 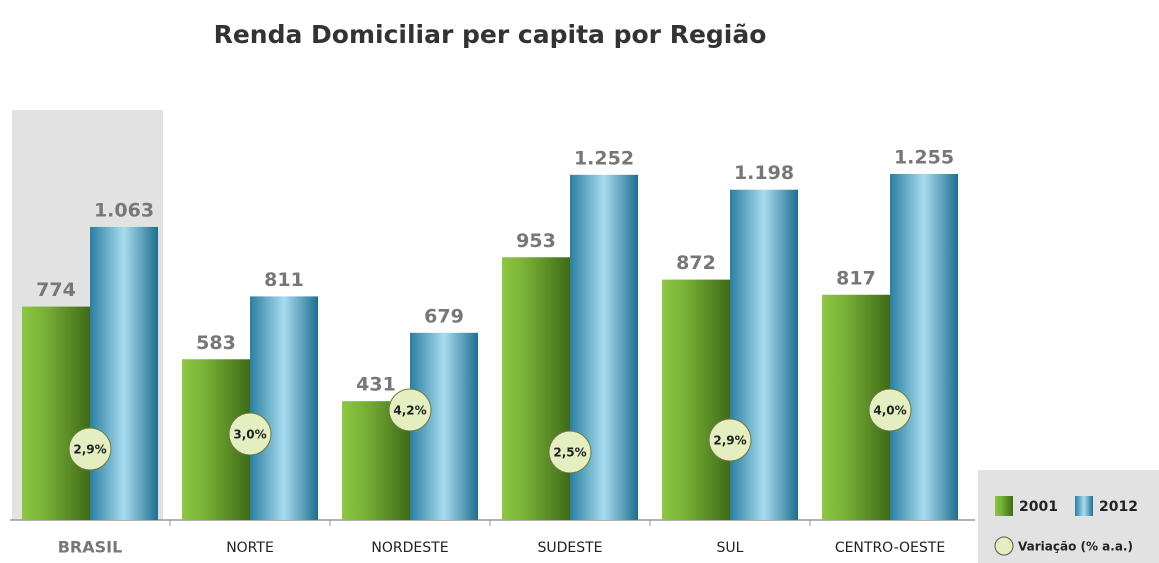 I want to click on variation-label: 2,5%, so click(x=569, y=453).